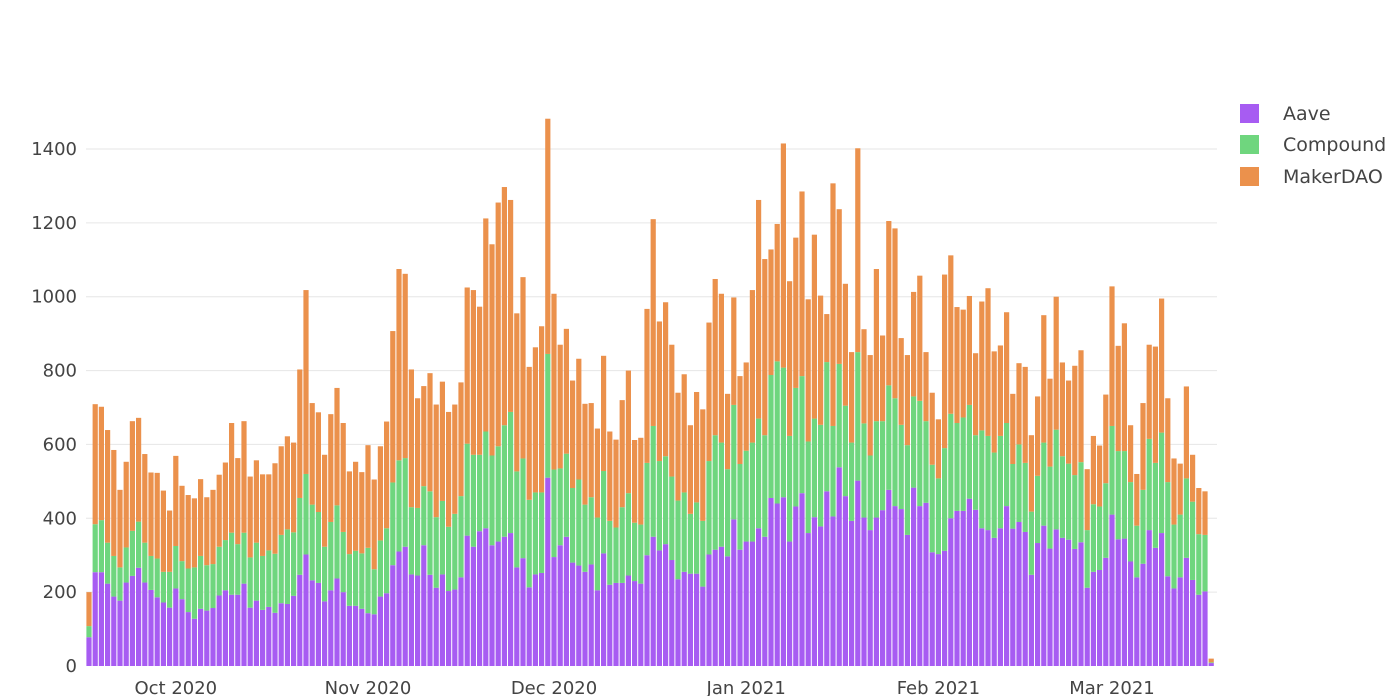 This screenshot has height=696, width=1400. What do you see at coordinates (1285, 114) in the screenshot?
I see `legend-item-aave: Aave` at bounding box center [1285, 114].